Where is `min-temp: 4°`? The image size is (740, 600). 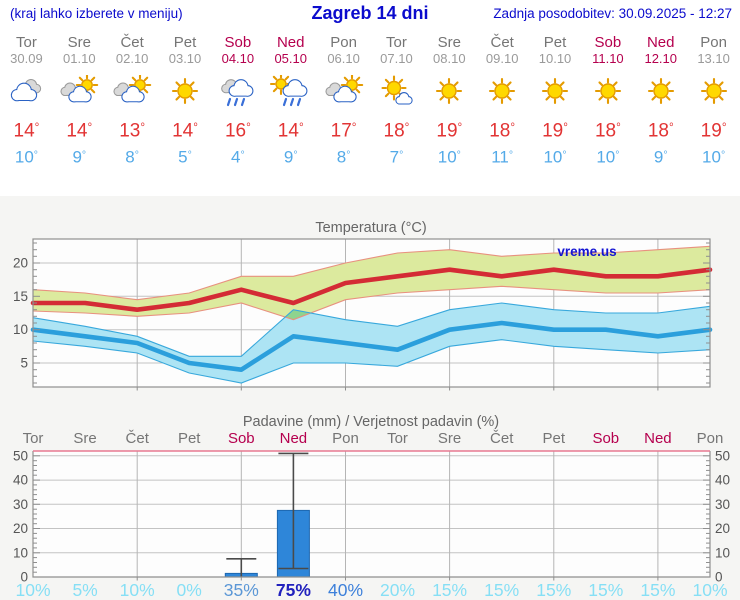
min-temp: 4° is located at coordinates (238, 158).